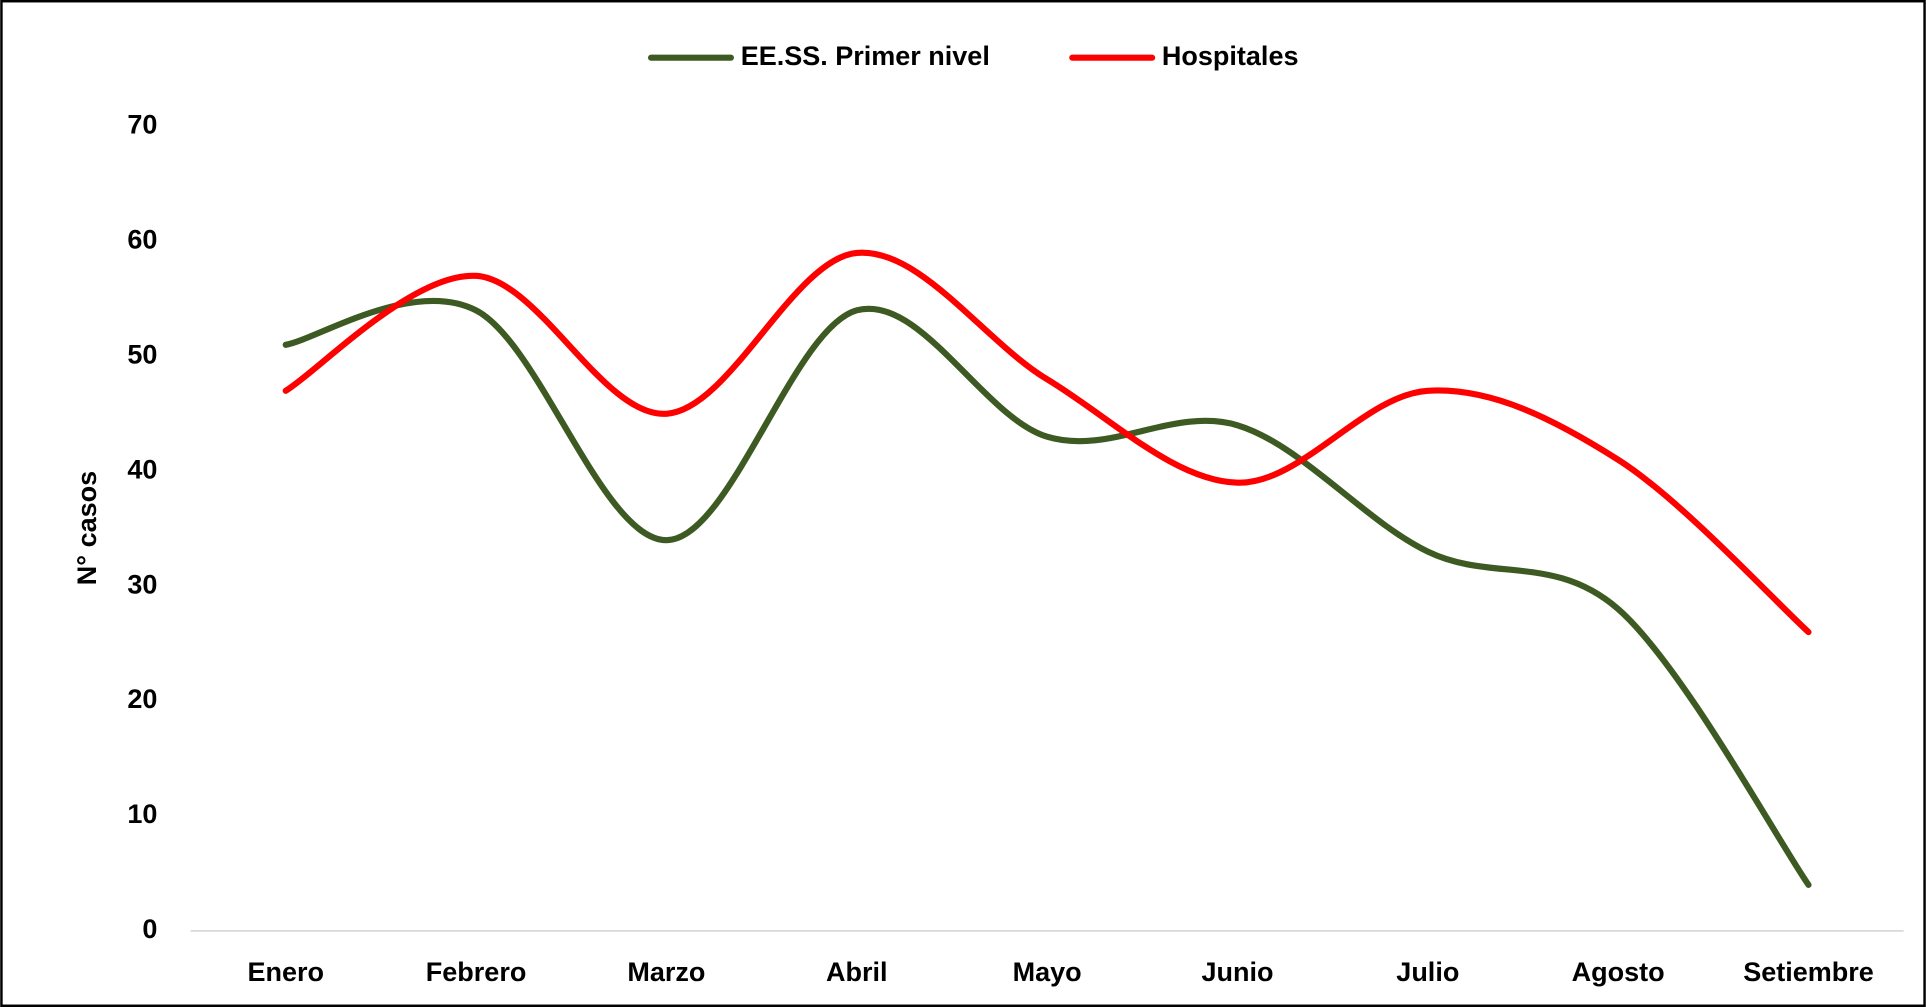 This screenshot has width=1926, height=1007. Describe the element at coordinates (142, 469) in the screenshot. I see `y-tick-label: 40` at that location.